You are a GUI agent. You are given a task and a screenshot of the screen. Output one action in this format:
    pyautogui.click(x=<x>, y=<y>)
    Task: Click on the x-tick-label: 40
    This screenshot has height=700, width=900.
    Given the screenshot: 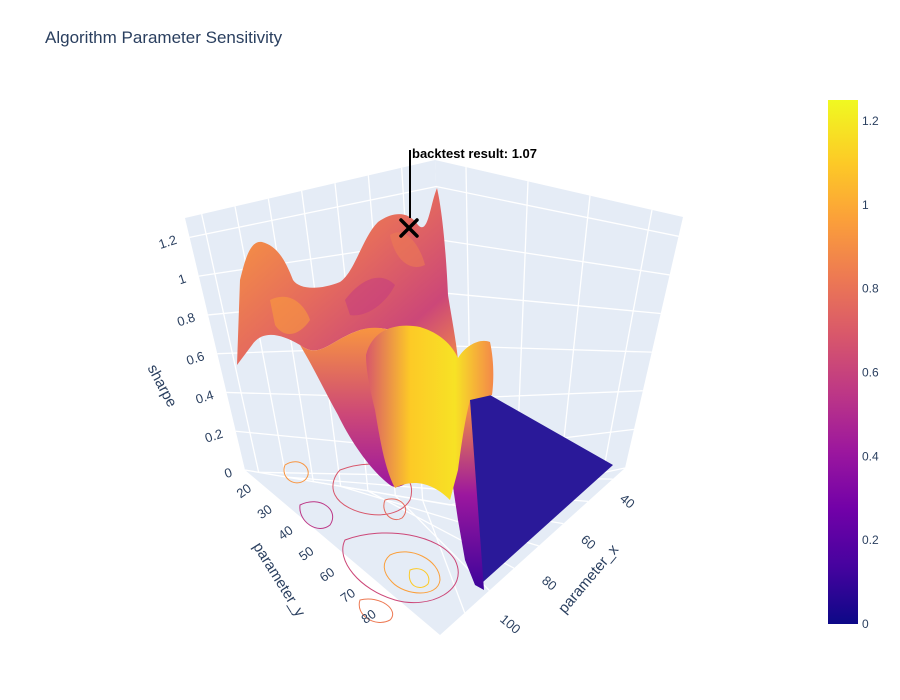 What is the action you would take?
    pyautogui.click(x=627, y=501)
    